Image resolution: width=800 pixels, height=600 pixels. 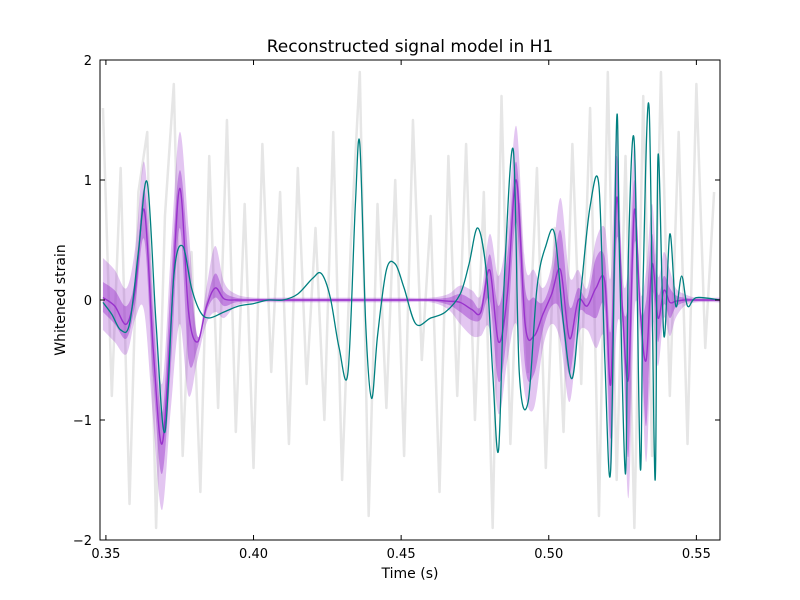 What do you see at coordinates (82, 541) in the screenshot?
I see `y-tick-label: −2` at bounding box center [82, 541].